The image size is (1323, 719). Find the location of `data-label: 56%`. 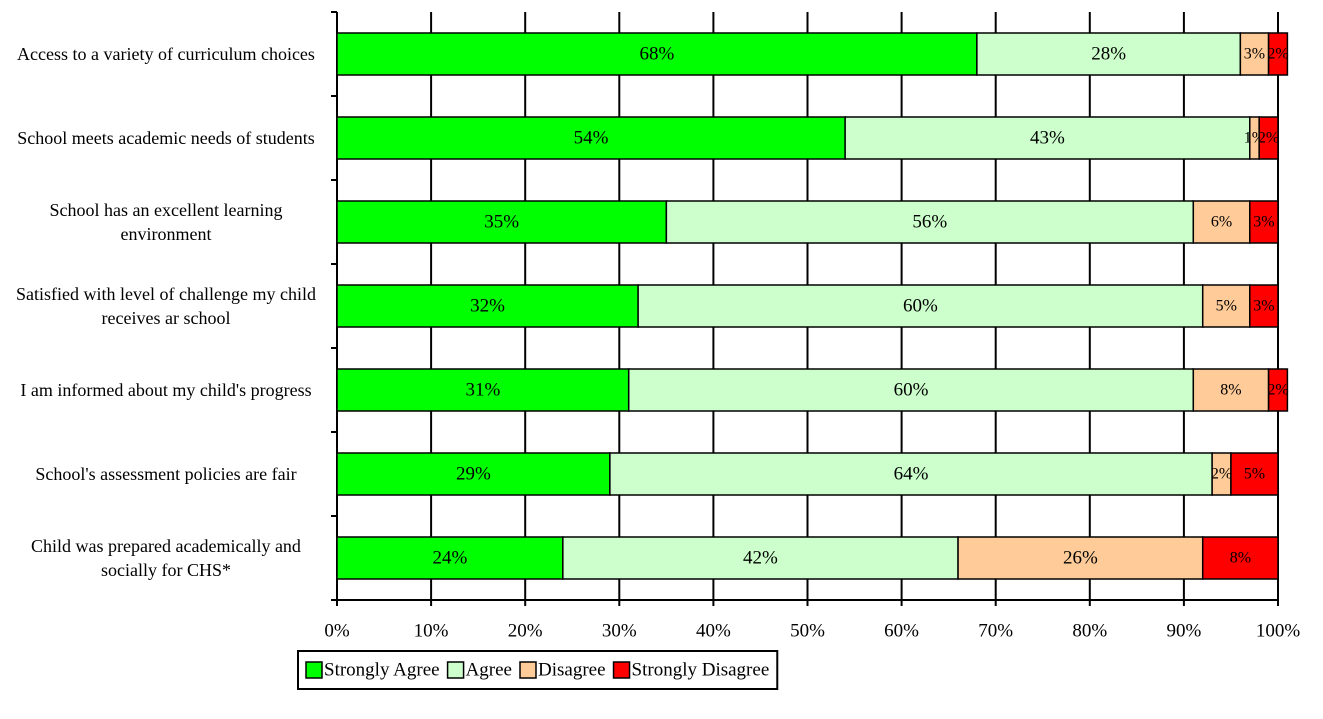

data-label: 56% is located at coordinates (929, 221).